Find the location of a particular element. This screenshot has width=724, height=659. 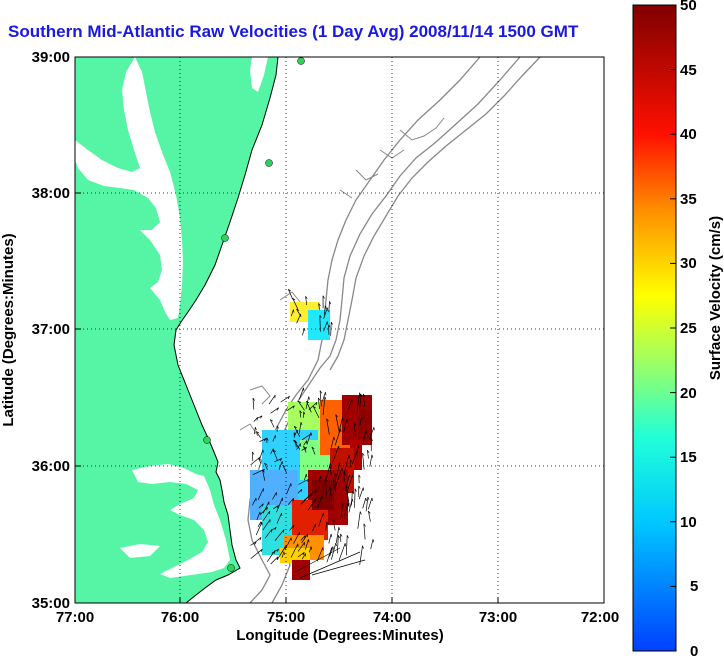

colorbar-tick: 0 is located at coordinates (694, 651).